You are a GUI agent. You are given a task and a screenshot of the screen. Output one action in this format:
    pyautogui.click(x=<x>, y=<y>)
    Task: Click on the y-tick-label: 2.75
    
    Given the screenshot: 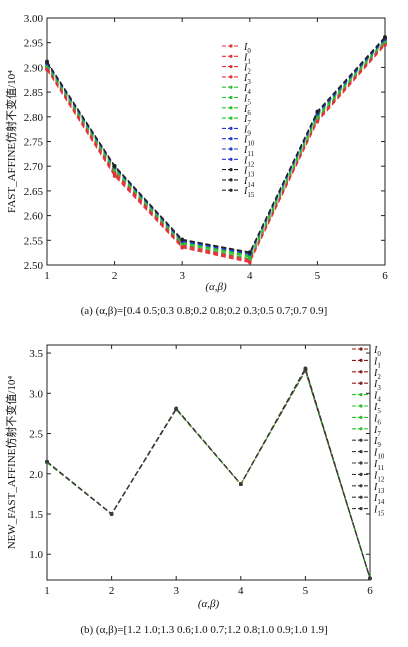 What is the action you would take?
    pyautogui.click(x=34, y=143)
    